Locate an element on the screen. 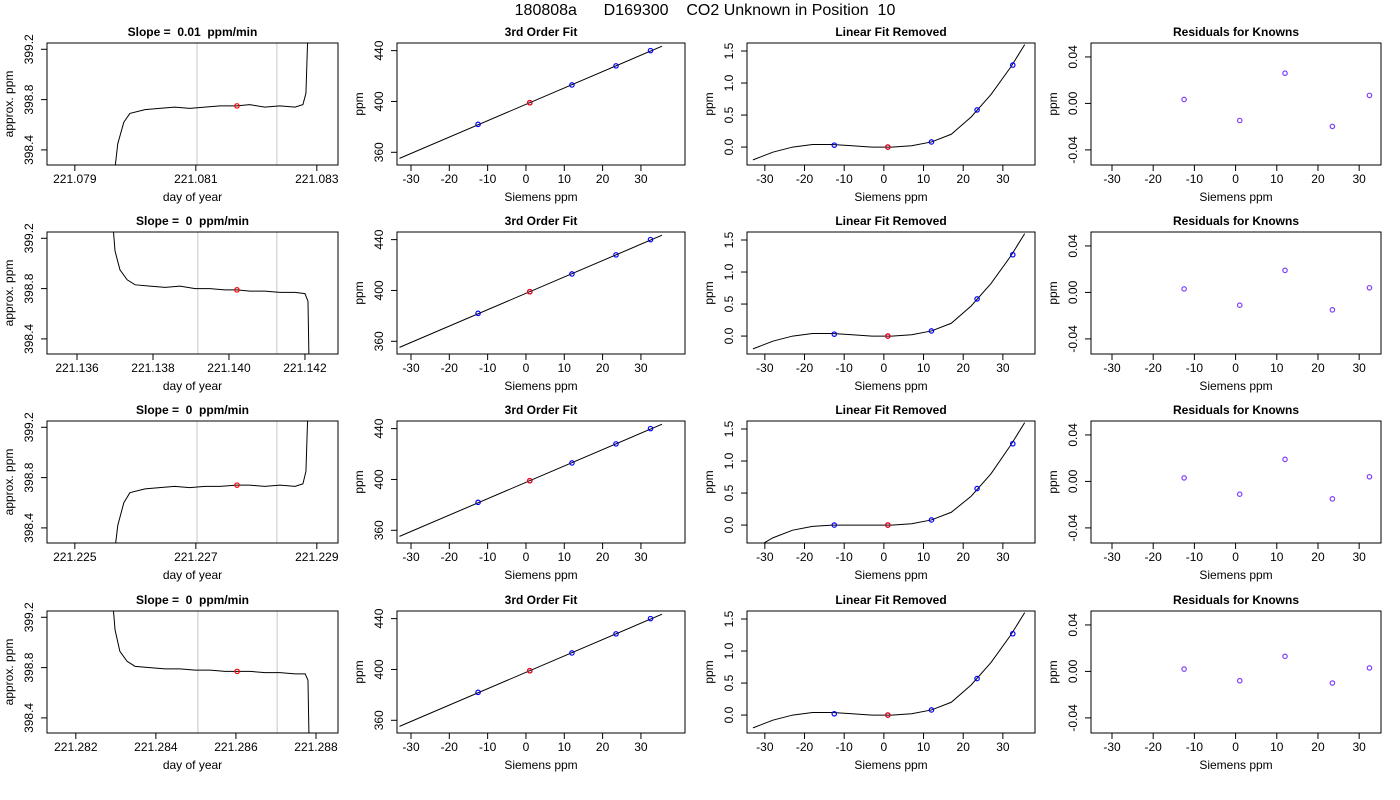 The image size is (1400, 800). x-tick-label: 221.140 is located at coordinates (229, 368).